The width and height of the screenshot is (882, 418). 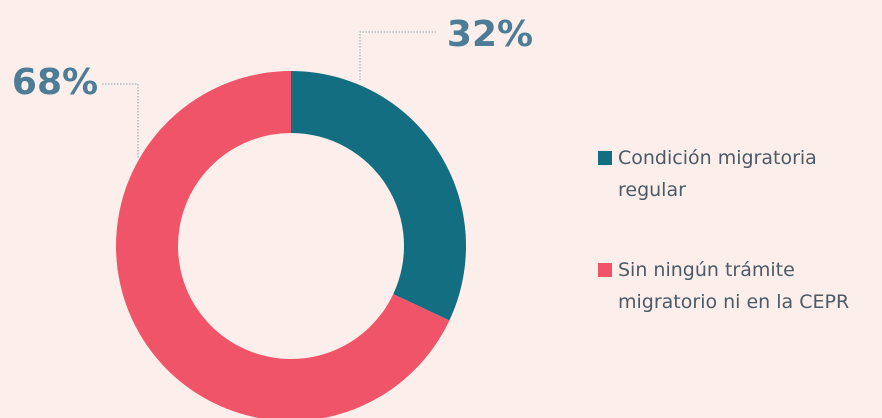 What do you see at coordinates (717, 174) in the screenshot?
I see `legend-label: Condición migratoria regular` at bounding box center [717, 174].